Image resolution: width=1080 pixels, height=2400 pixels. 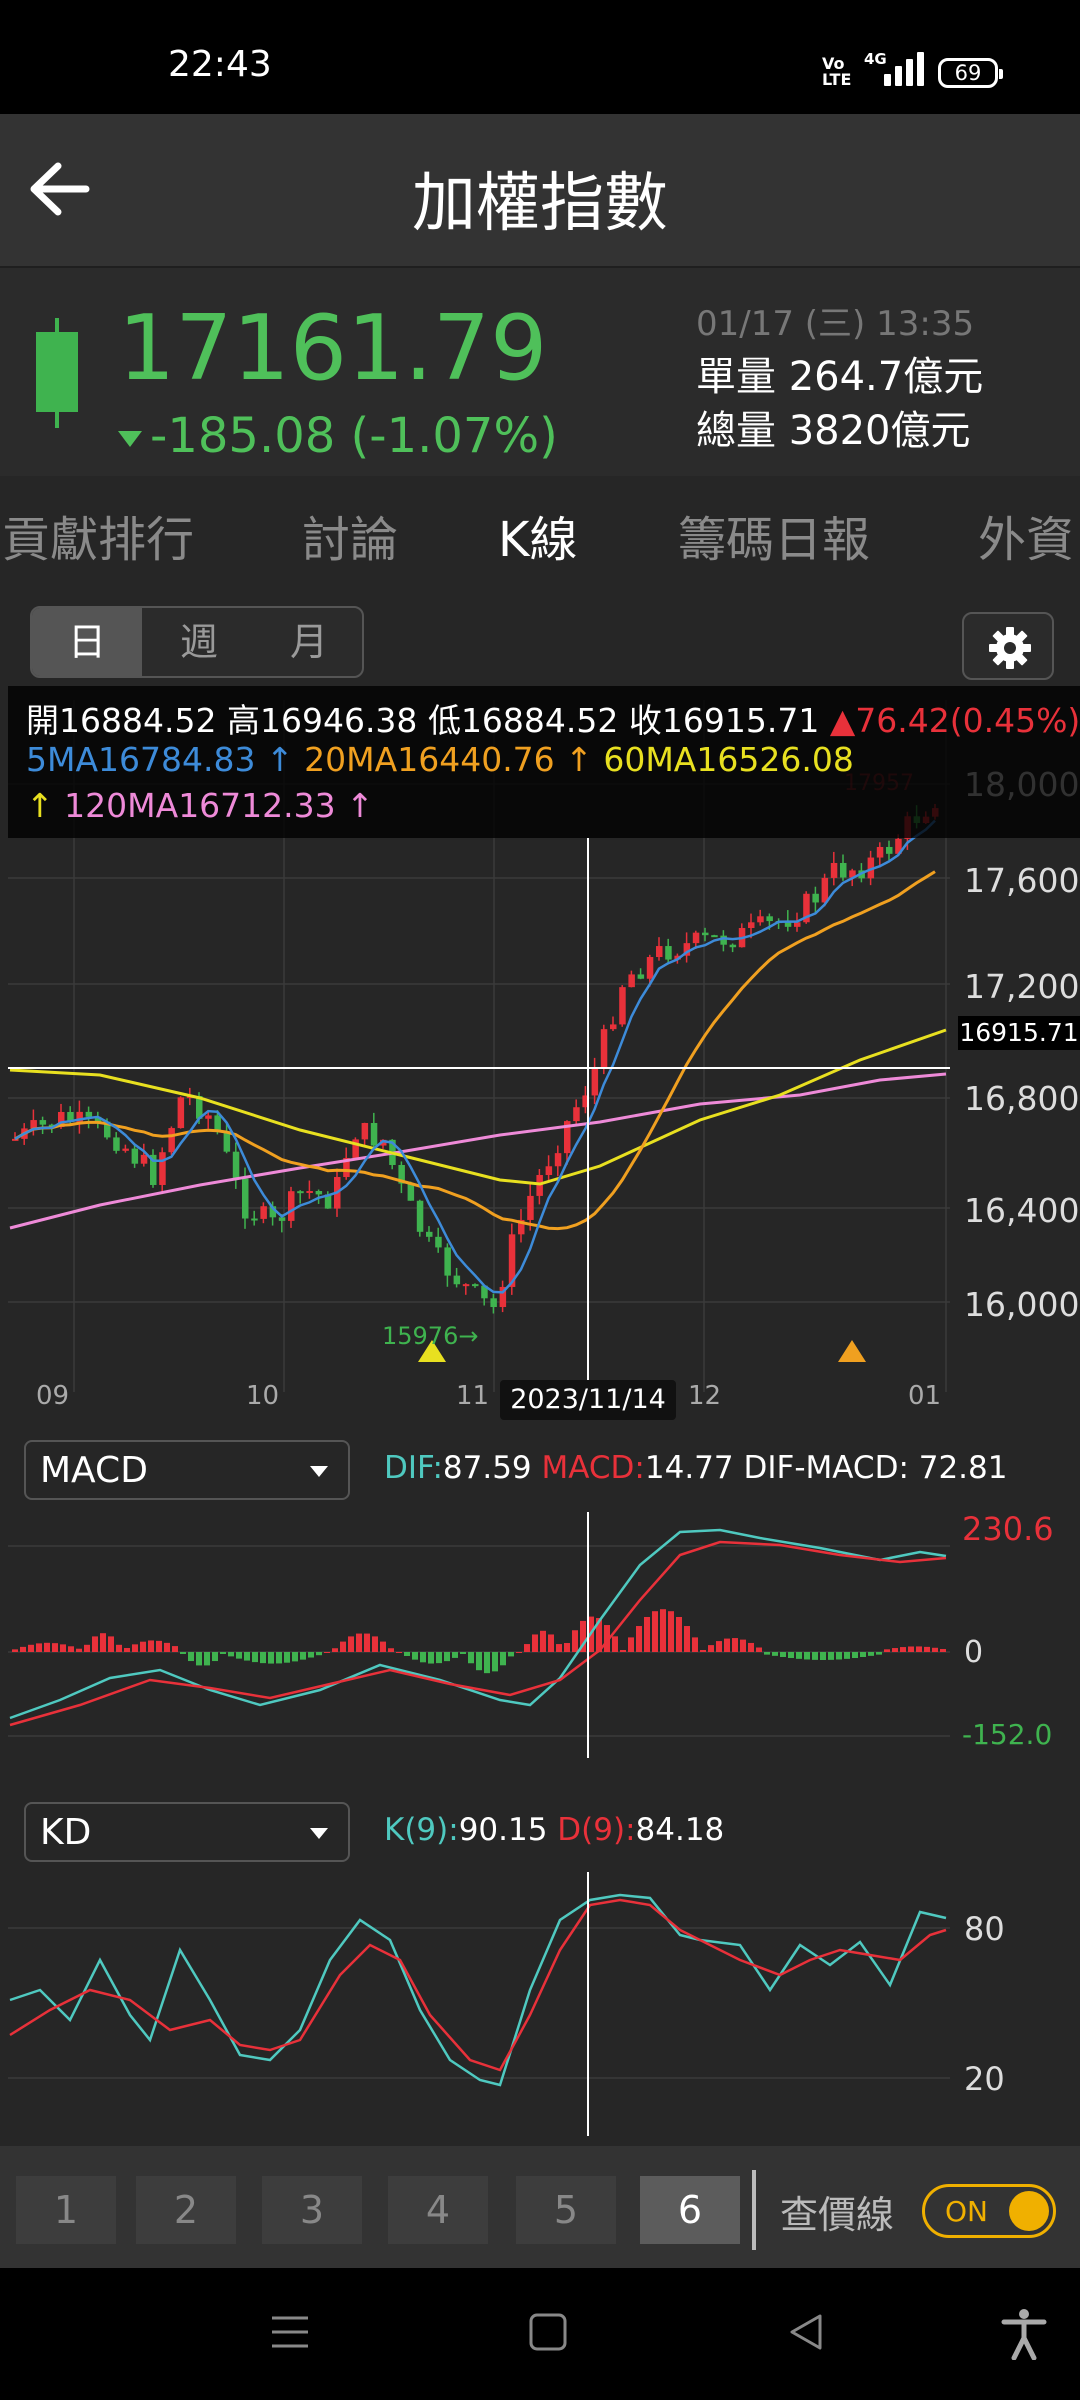 What do you see at coordinates (308, 642) in the screenshot?
I see `period-month: 月` at bounding box center [308, 642].